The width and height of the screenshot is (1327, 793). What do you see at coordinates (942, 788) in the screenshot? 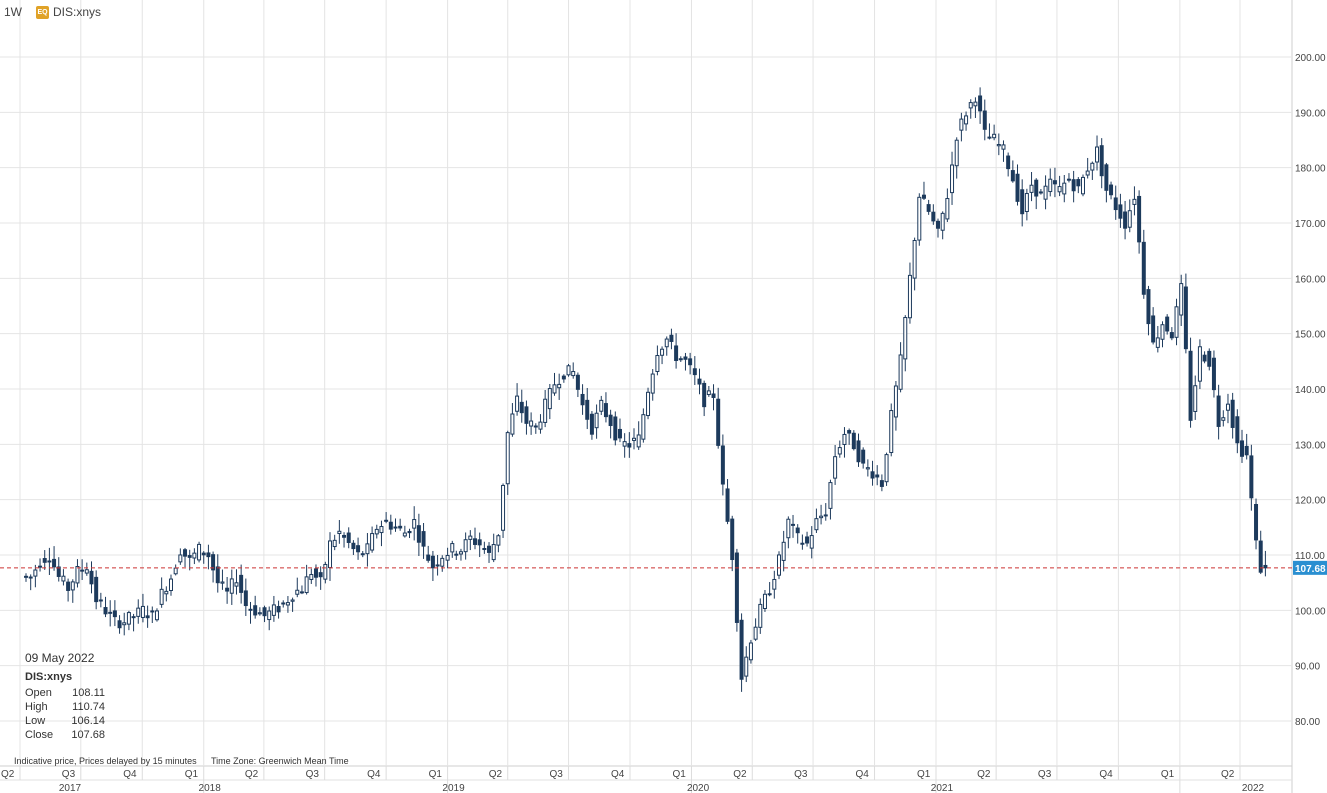
I see `x-year-label: 2021` at bounding box center [942, 788].